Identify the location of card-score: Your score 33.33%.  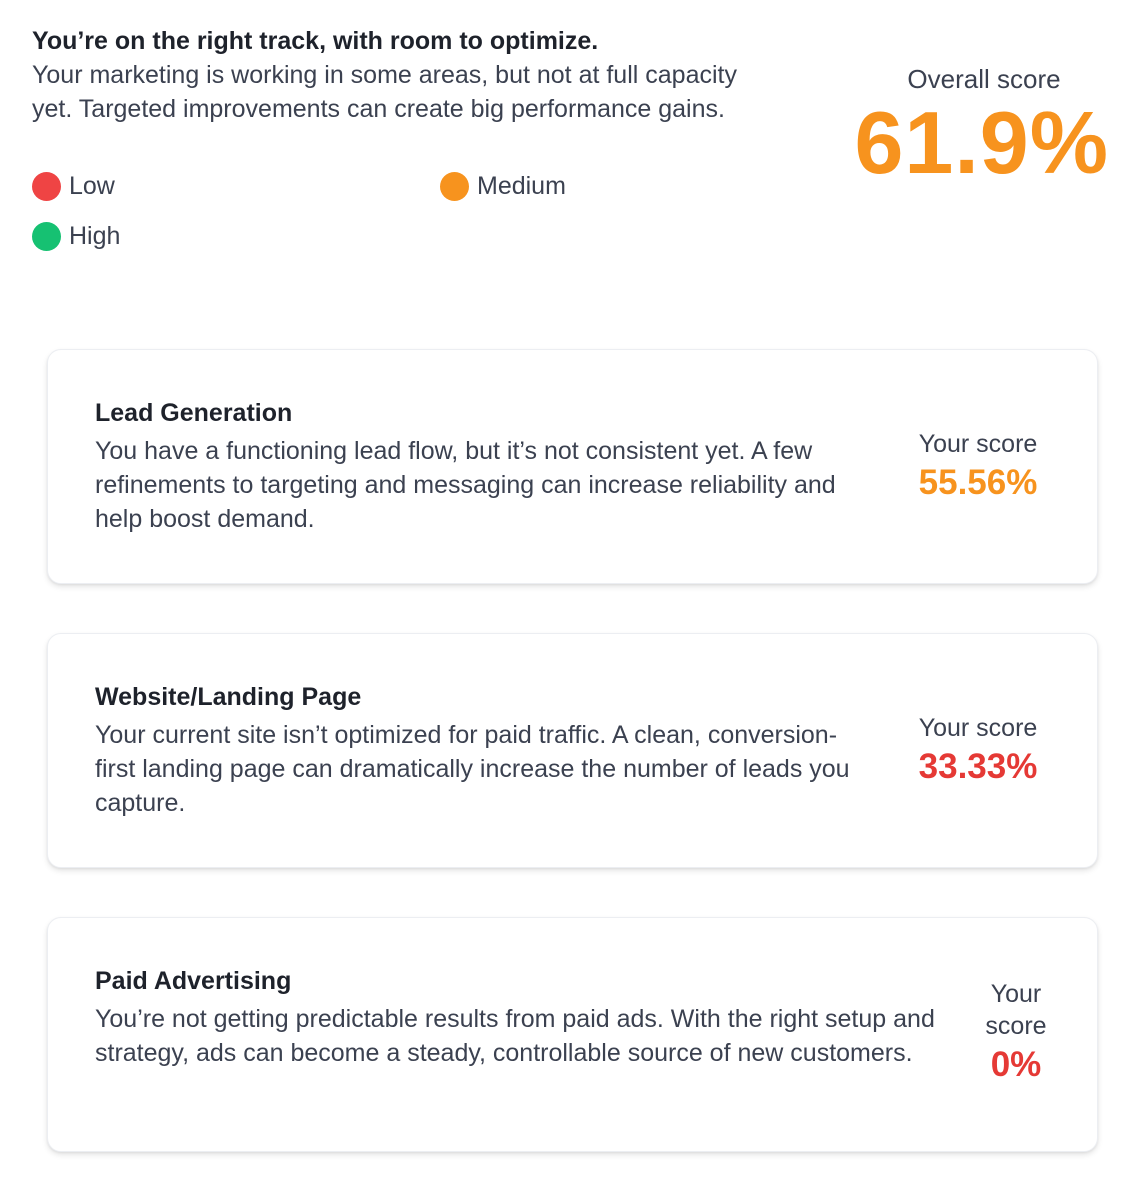
(978, 751).